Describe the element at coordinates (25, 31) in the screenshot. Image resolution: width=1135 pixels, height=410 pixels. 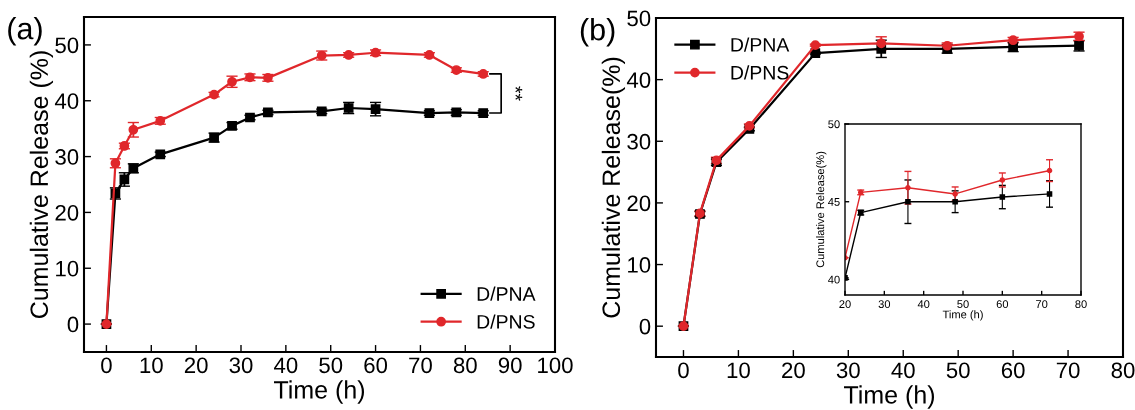
I see `chart-title: (a)` at that location.